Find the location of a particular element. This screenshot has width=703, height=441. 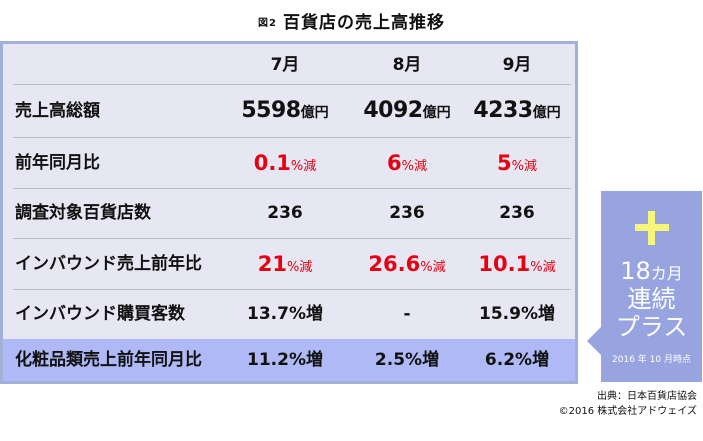

table-cell: 2.5%増 is located at coordinates (407, 360).